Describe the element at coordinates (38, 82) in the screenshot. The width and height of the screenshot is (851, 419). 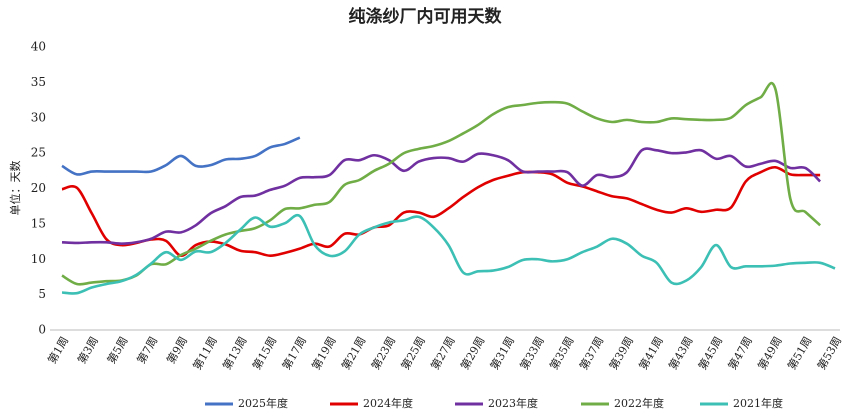
I see `y-tick-label: 35` at that location.